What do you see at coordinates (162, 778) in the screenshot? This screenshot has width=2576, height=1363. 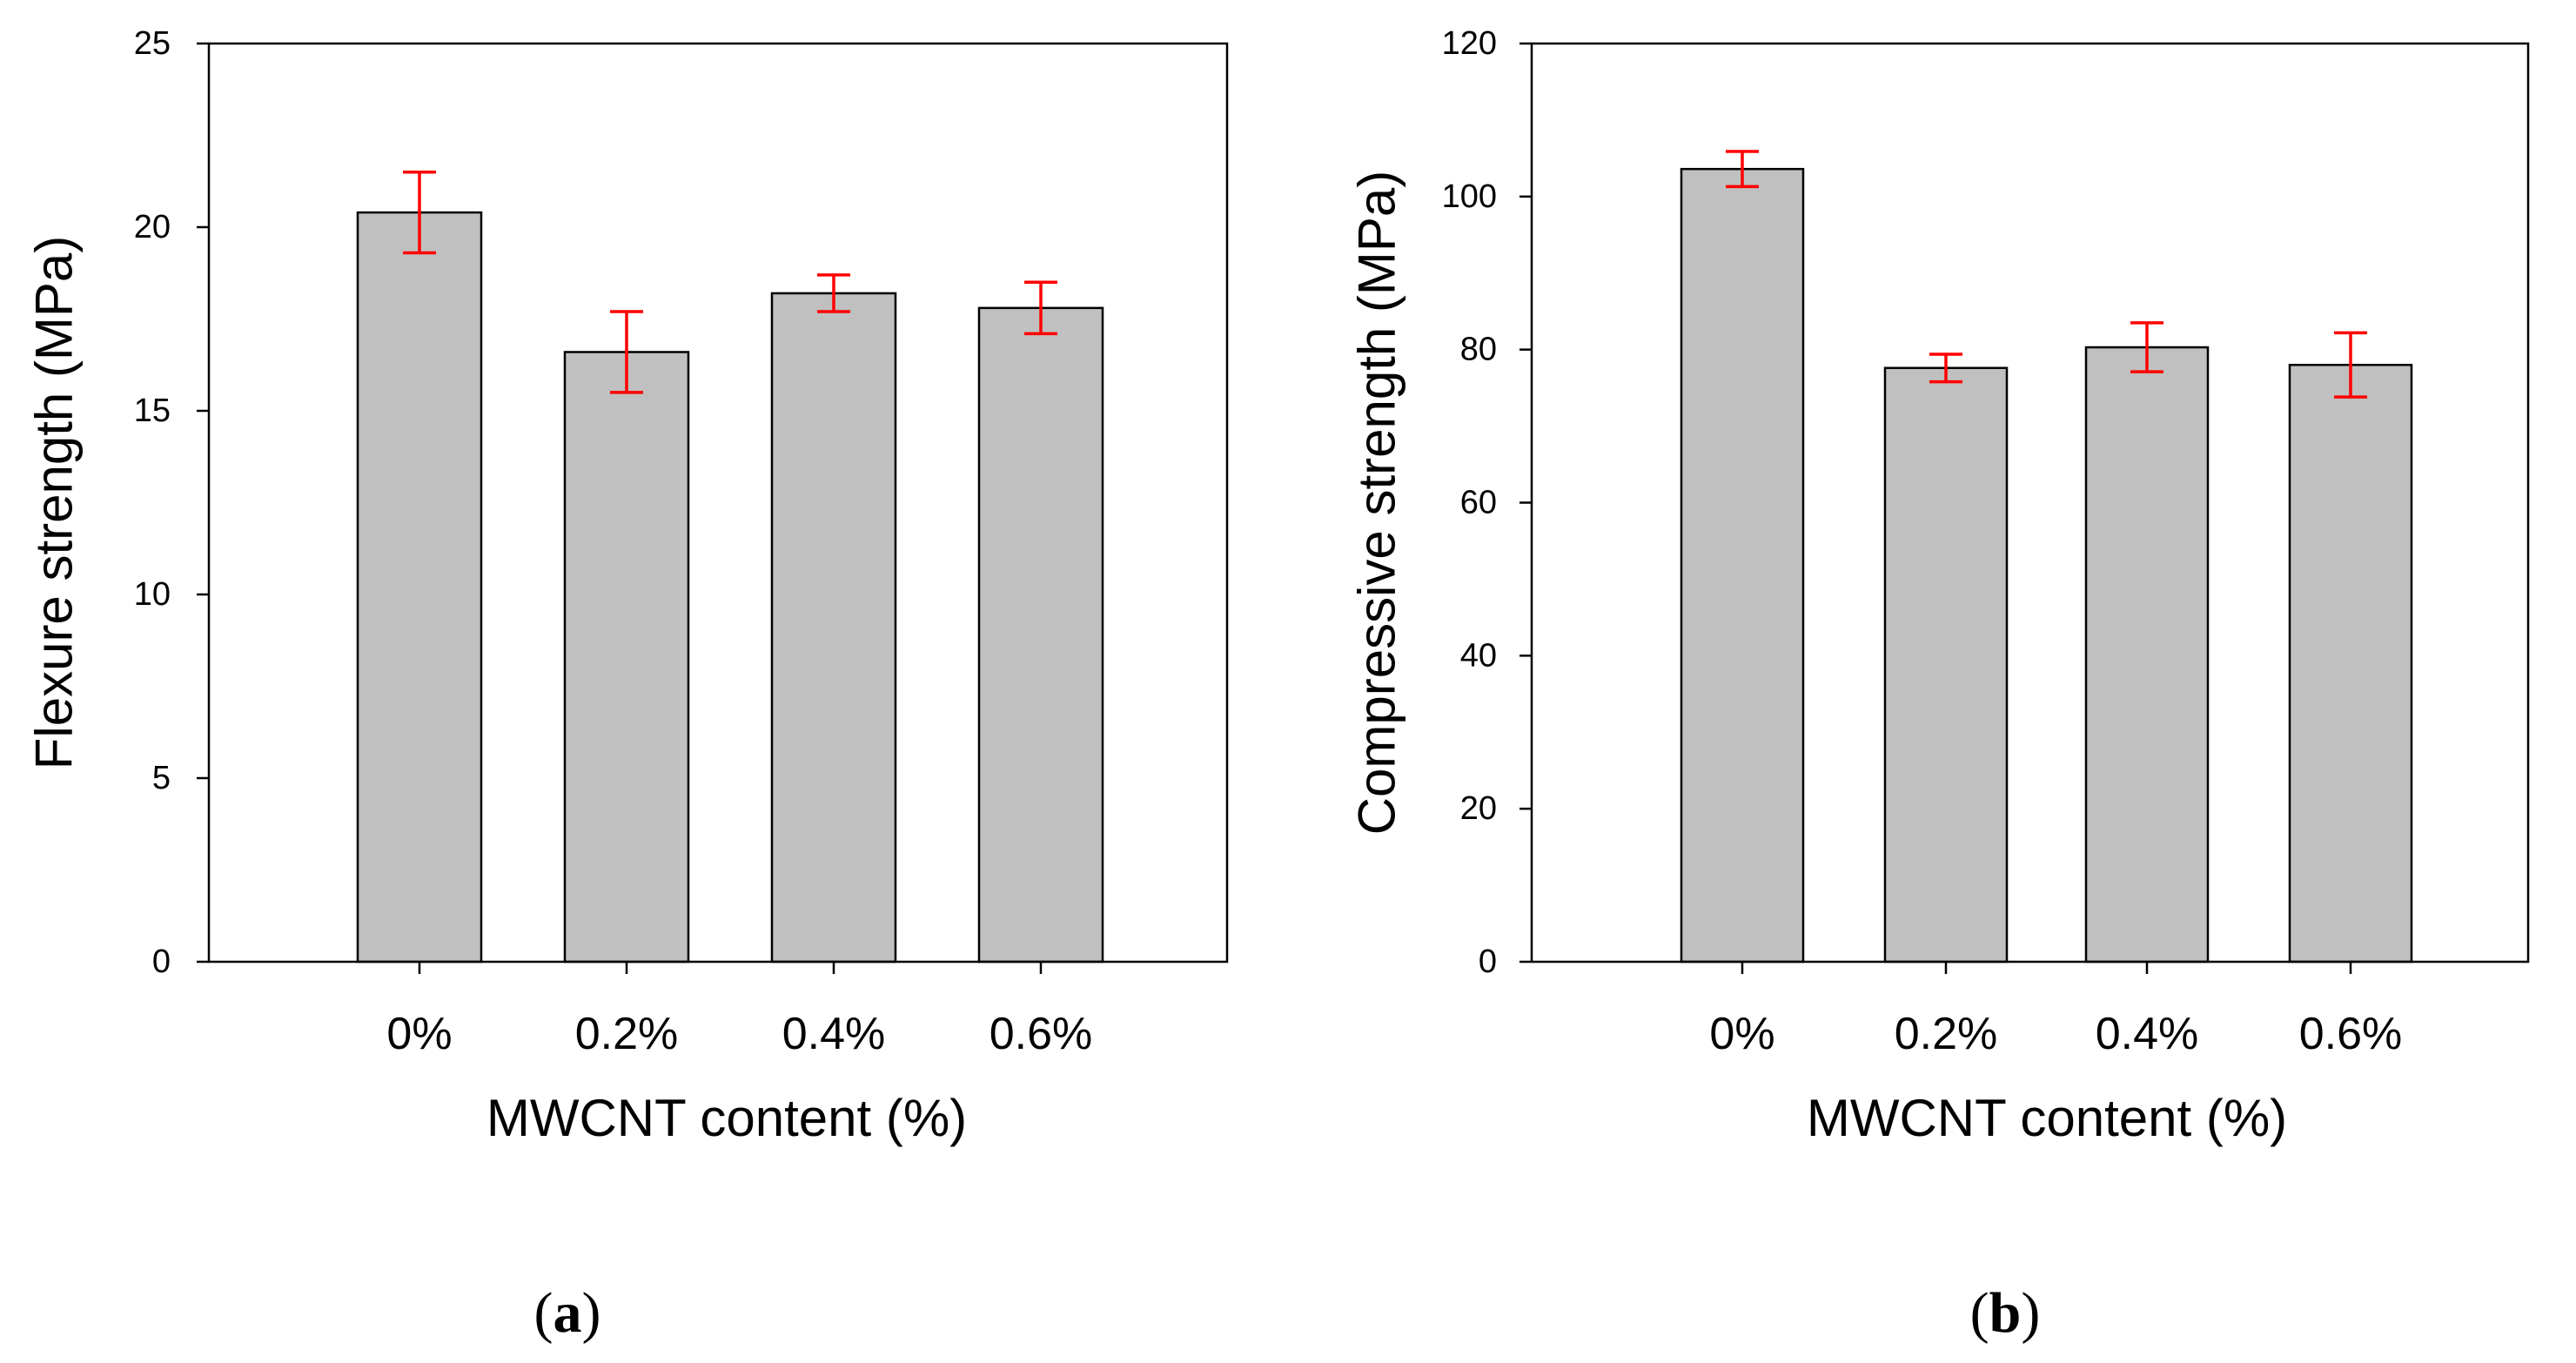 I see `y-tick-label-flexure-1: 5` at bounding box center [162, 778].